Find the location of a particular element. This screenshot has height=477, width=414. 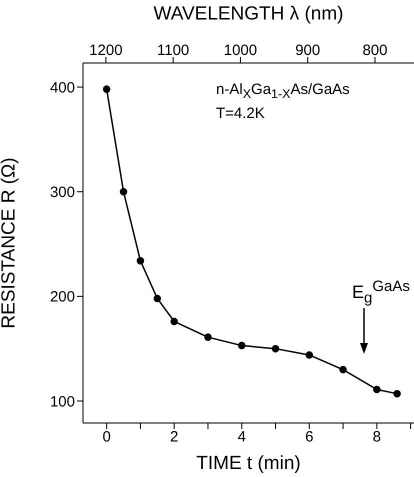

annotation: n-Al$_{X}$Ga$_{1-X}$As/GaAs is located at coordinates (283, 91).